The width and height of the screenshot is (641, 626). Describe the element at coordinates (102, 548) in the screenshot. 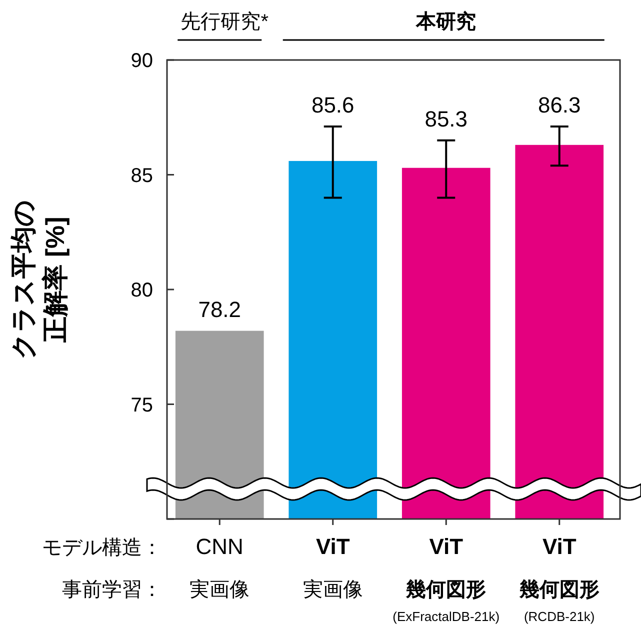

I see `text: モデル構造：` at that location.